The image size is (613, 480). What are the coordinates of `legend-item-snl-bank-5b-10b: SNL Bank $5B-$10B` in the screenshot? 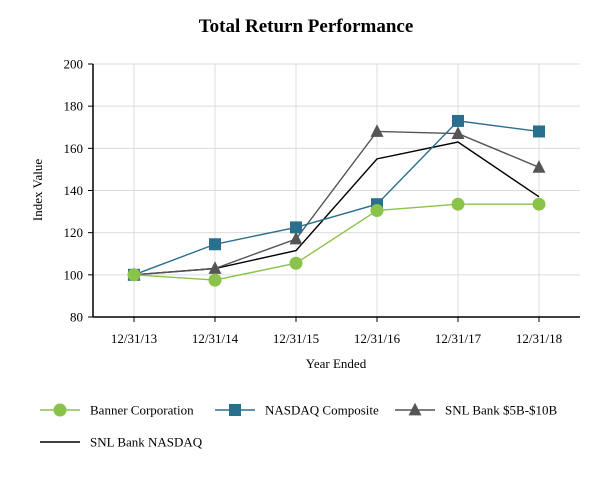 It's located at (476, 410).